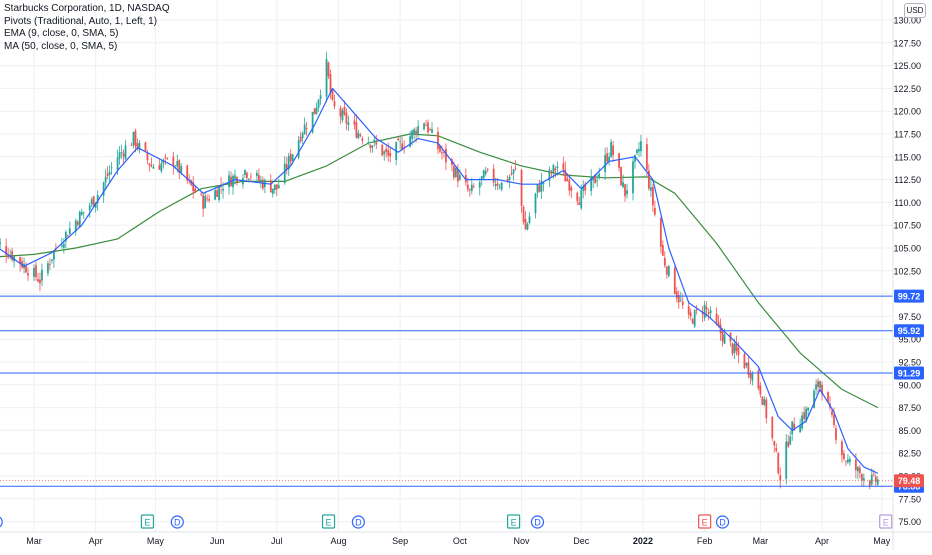  I want to click on y-tick-label: 102.50, so click(907, 271).